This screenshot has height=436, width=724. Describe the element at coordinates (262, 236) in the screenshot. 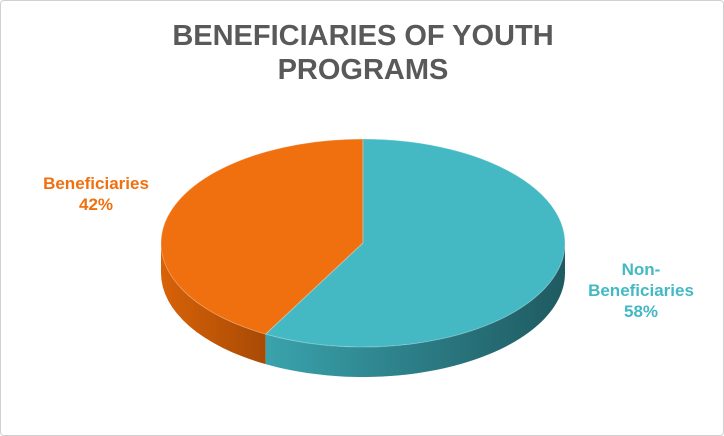

I see `pie-slice` at that location.